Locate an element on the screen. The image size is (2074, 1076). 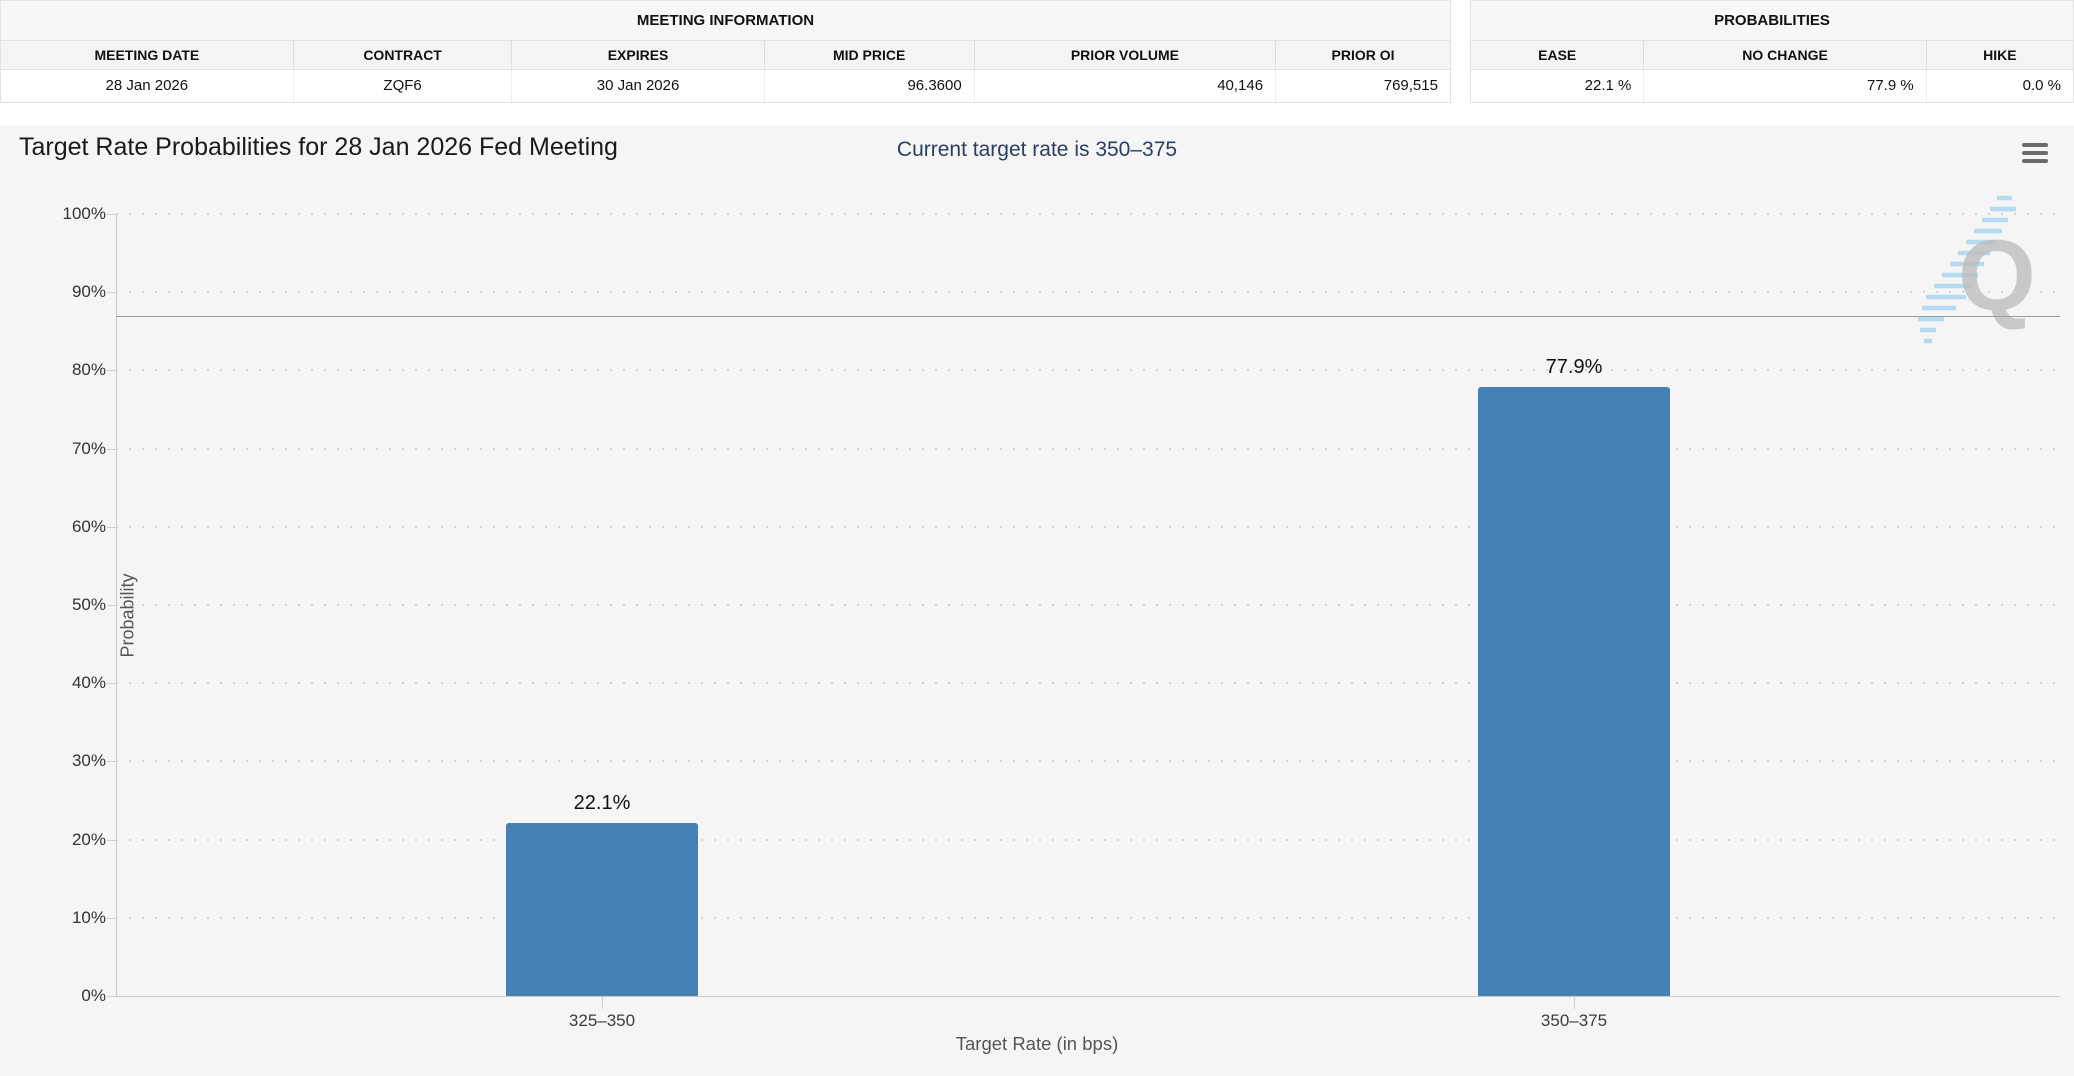
y-axis-title: Probability is located at coordinates (127, 615).